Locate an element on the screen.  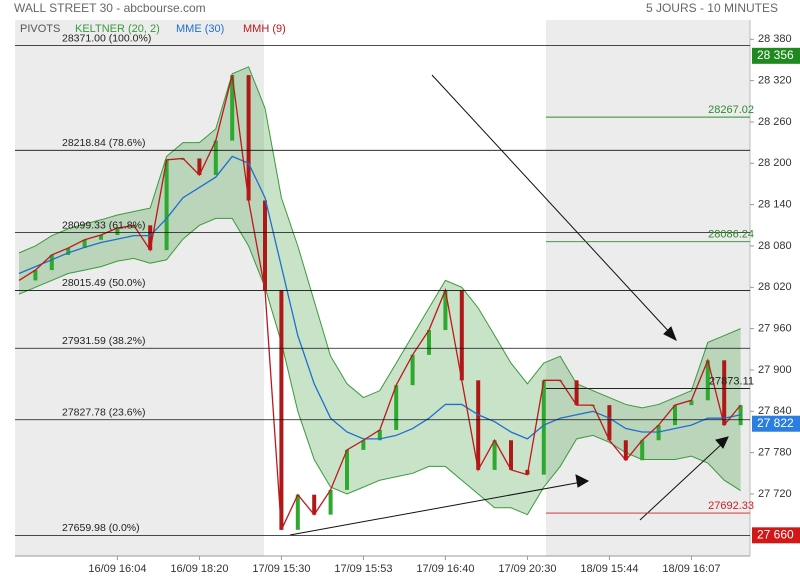
x-tick-label: 18/09 16:07 is located at coordinates (691, 569).